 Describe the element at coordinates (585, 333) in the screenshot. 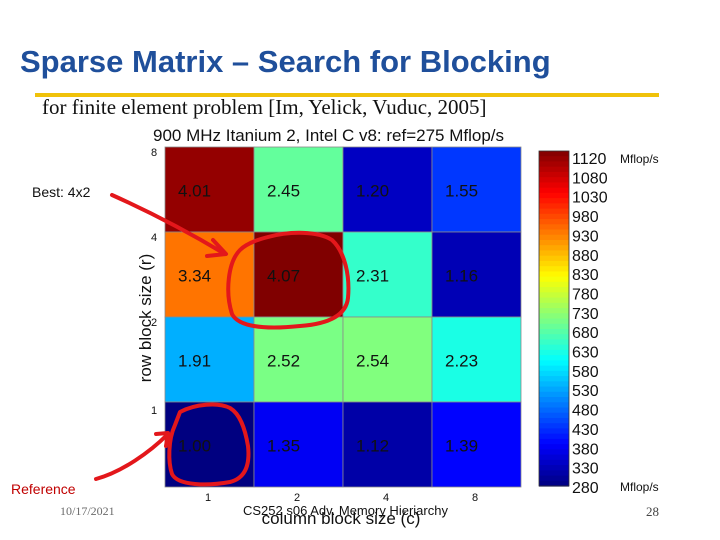

I see `colorbar-tick-label: 680` at that location.